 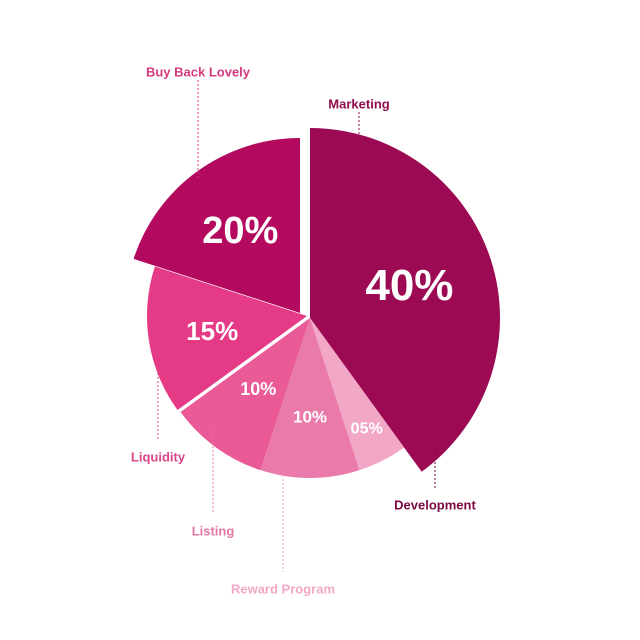 What do you see at coordinates (409, 285) in the screenshot?
I see `slice-value-label: 40%` at bounding box center [409, 285].